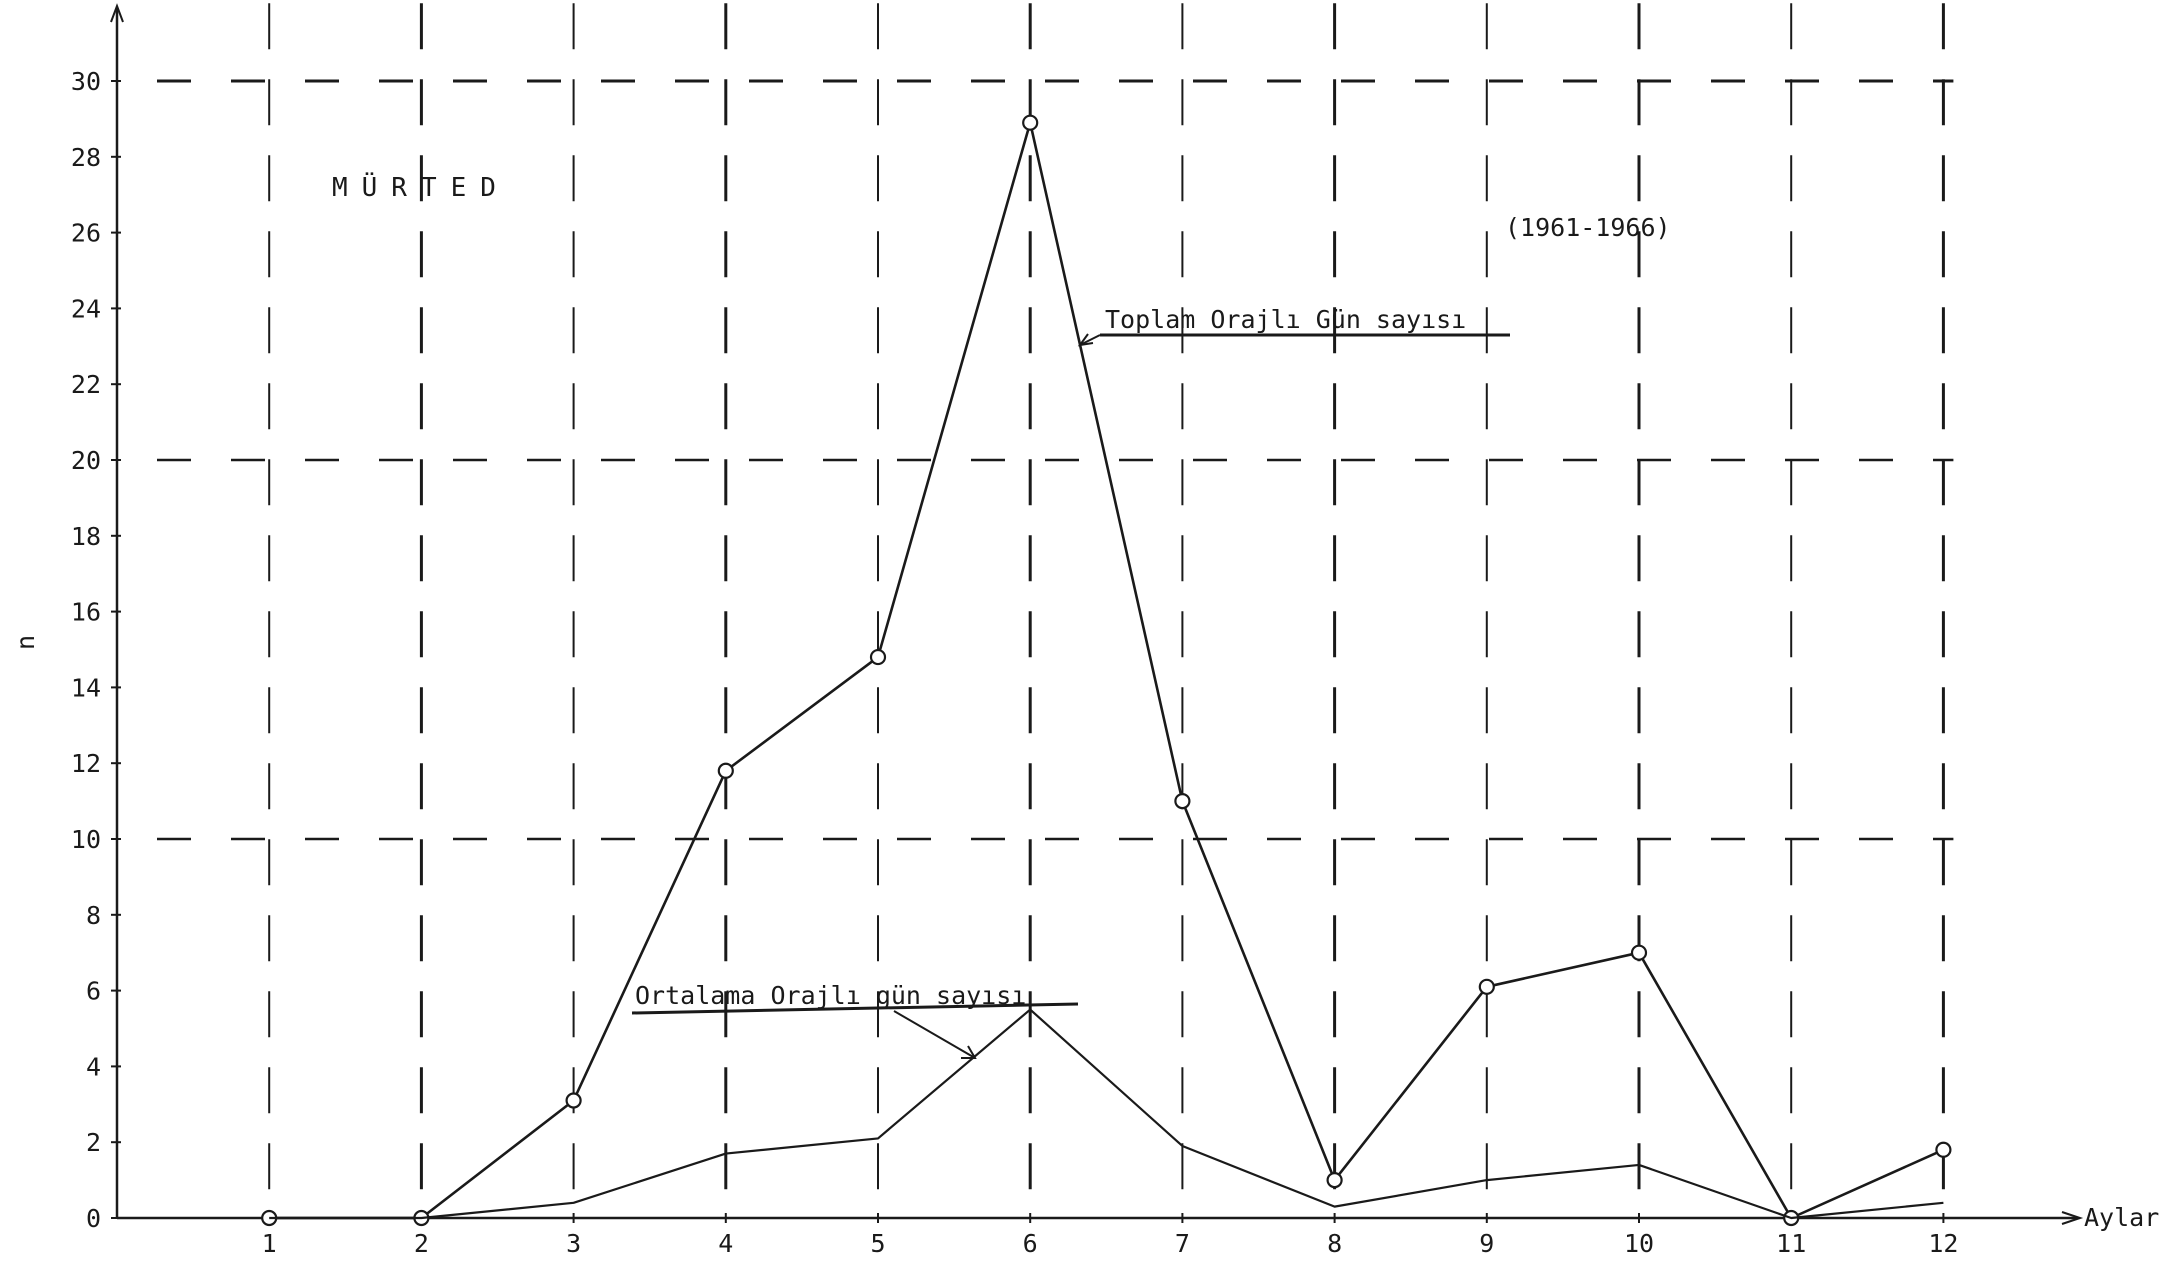 This screenshot has width=2168, height=1263. I want to click on y-tick-label: 26, so click(86, 233).